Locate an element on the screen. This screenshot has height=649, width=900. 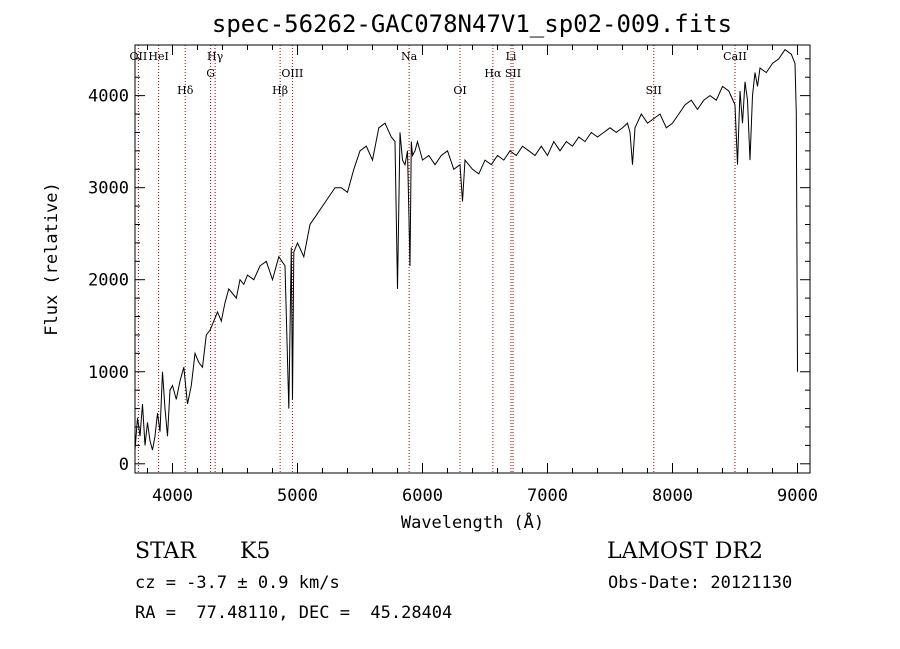
survey-label: LAMOST DR2 is located at coordinates (685, 551).